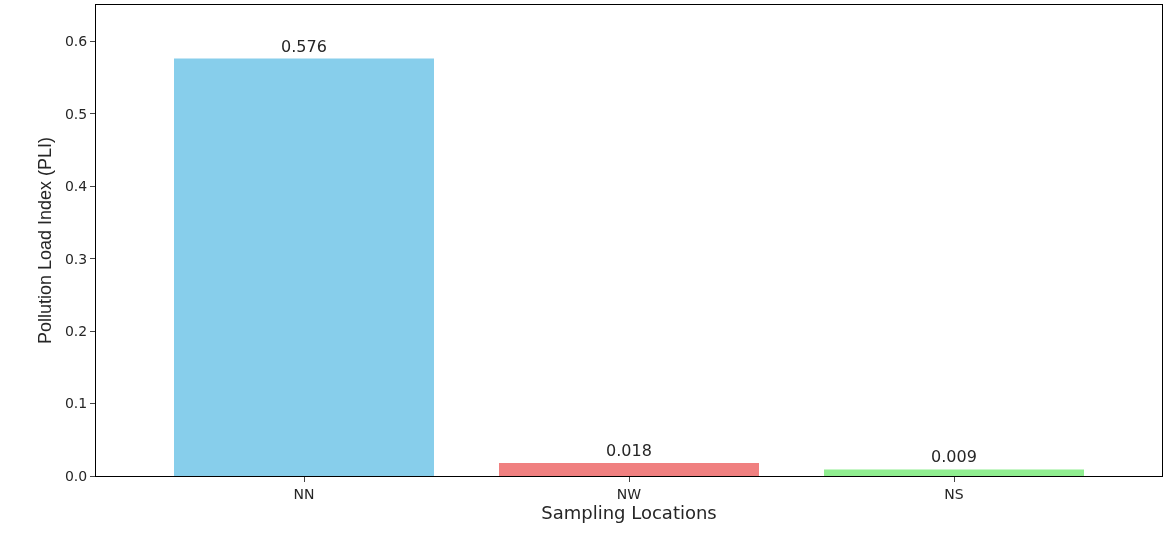 This screenshot has height=534, width=1172. What do you see at coordinates (629, 450) in the screenshot?
I see `data-label: 0.018` at bounding box center [629, 450].